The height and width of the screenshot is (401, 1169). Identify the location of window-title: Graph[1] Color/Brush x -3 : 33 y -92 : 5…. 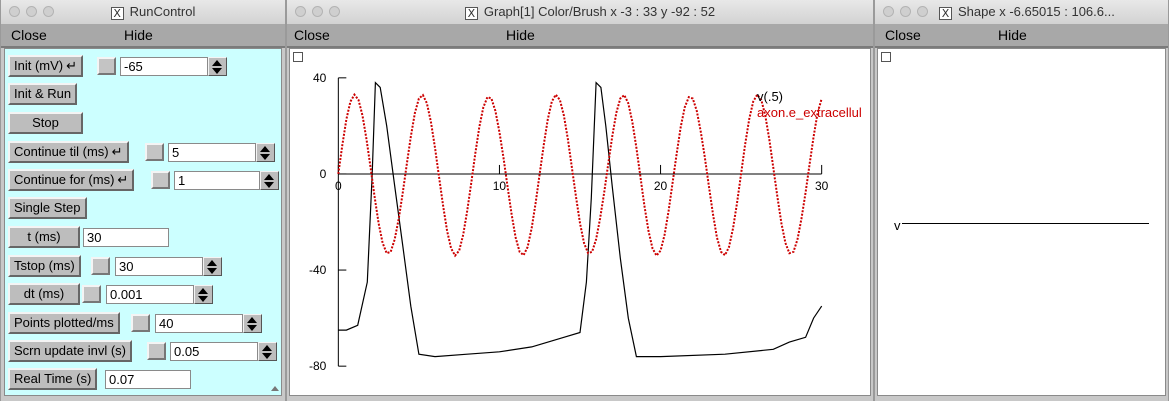
(599, 11).